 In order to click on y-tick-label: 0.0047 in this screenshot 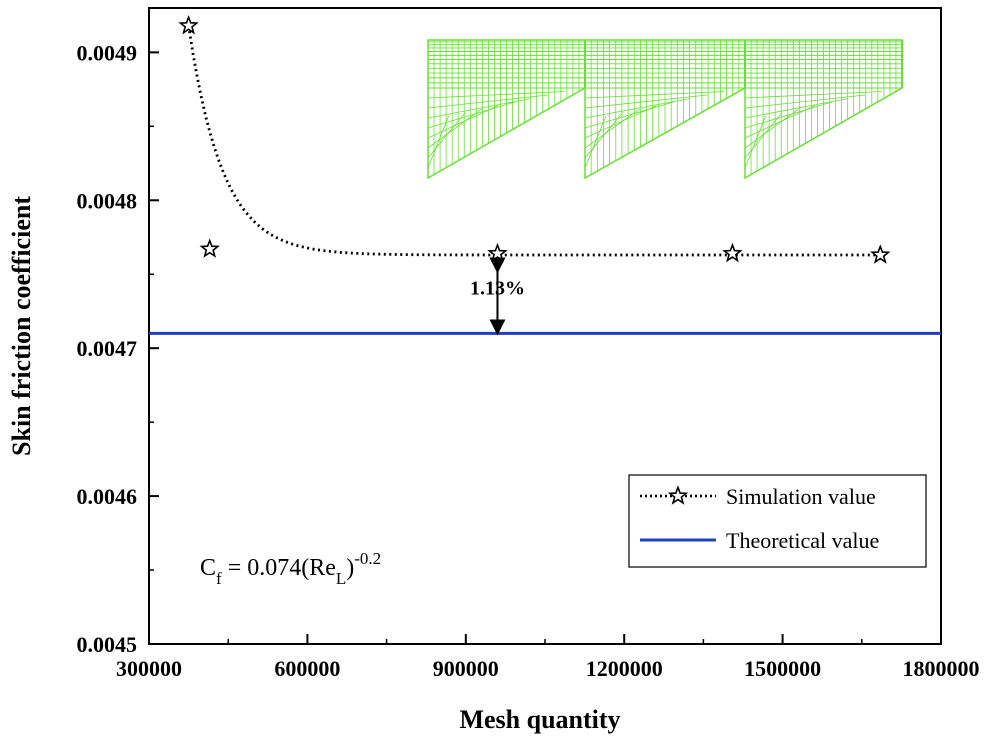, I will do `click(107, 348)`.